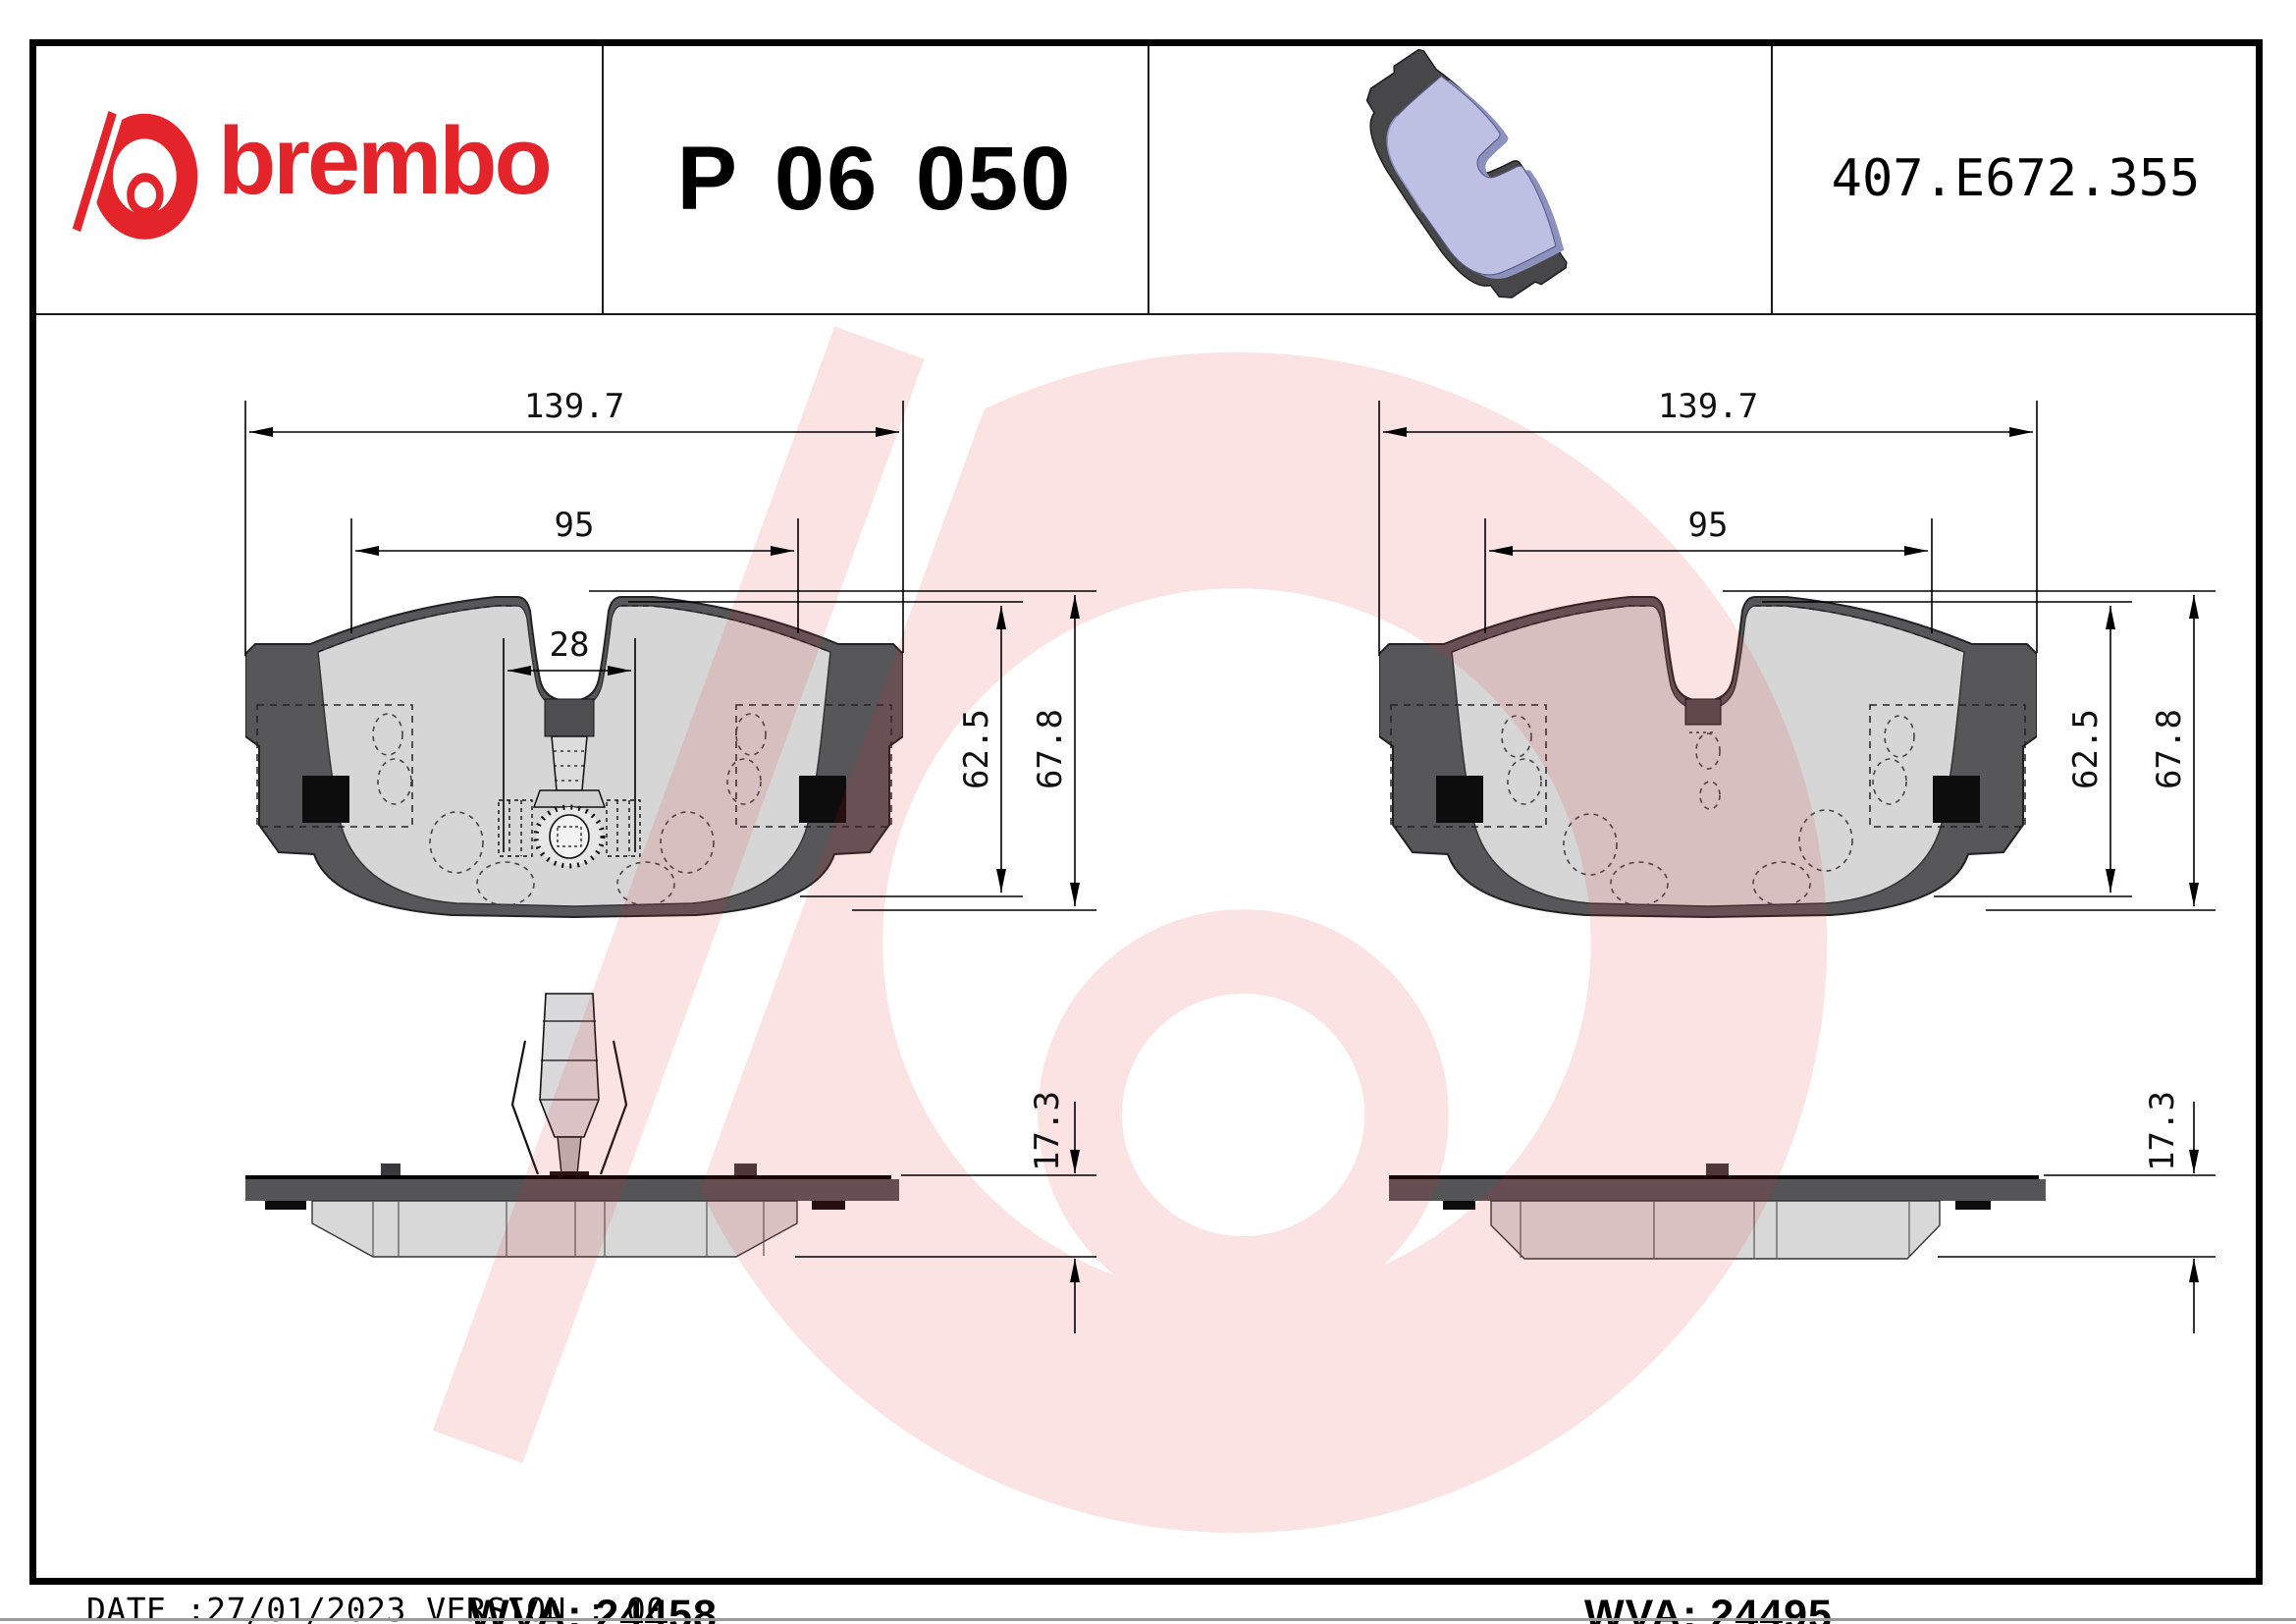 The width and height of the screenshot is (2296, 1624). I want to click on dim-right-width-total: 139.7, so click(1708, 406).